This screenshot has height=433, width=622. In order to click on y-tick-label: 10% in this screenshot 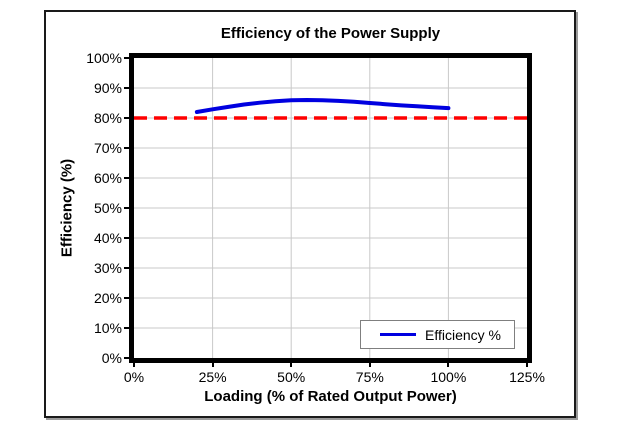, I will do `click(107, 328)`.